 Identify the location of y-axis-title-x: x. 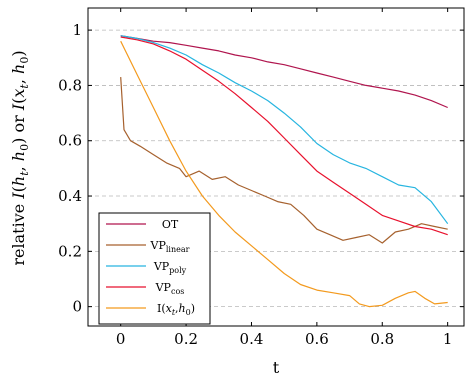
(18, 93).